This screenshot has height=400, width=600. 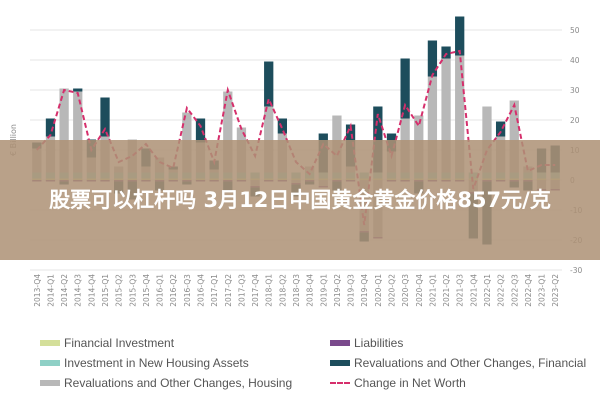 What do you see at coordinates (173, 290) in the screenshot?
I see `x-tick-label: 2016-Q2` at bounding box center [173, 290].